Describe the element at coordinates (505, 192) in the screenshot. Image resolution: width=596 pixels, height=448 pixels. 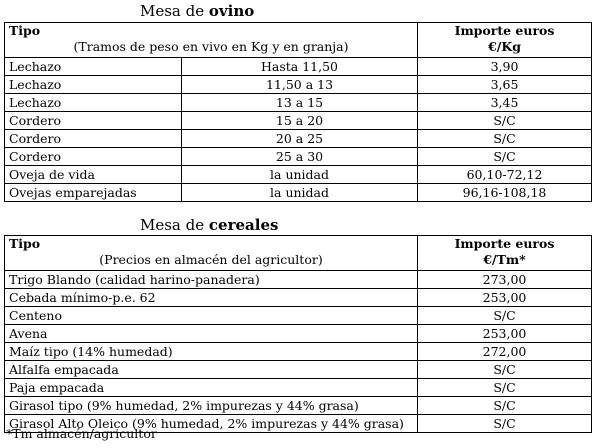
I see `row-price: 96,16-108,18` at that location.